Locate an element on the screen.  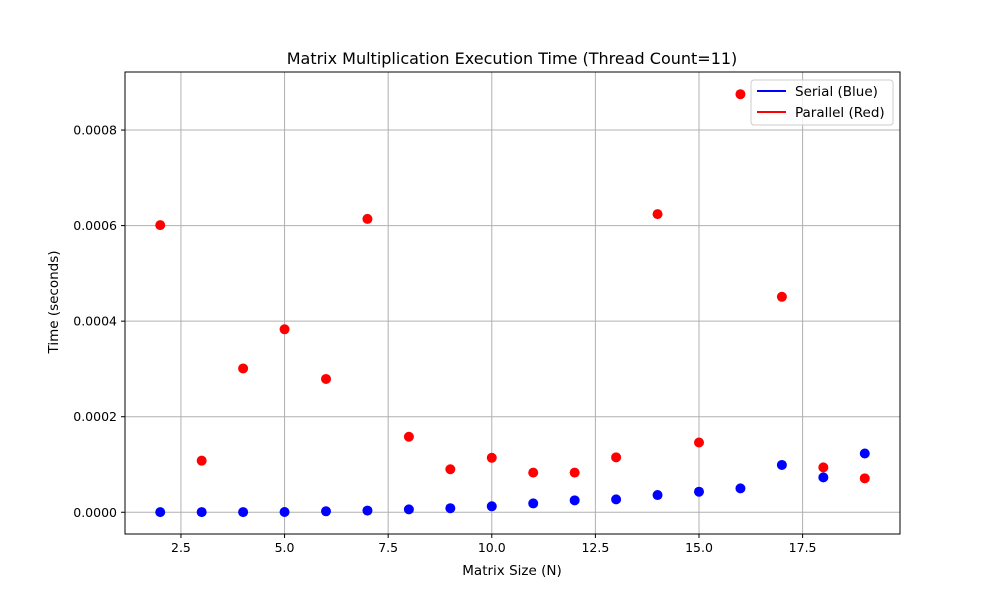
x-tick-label: 17.5 is located at coordinates (803, 547).